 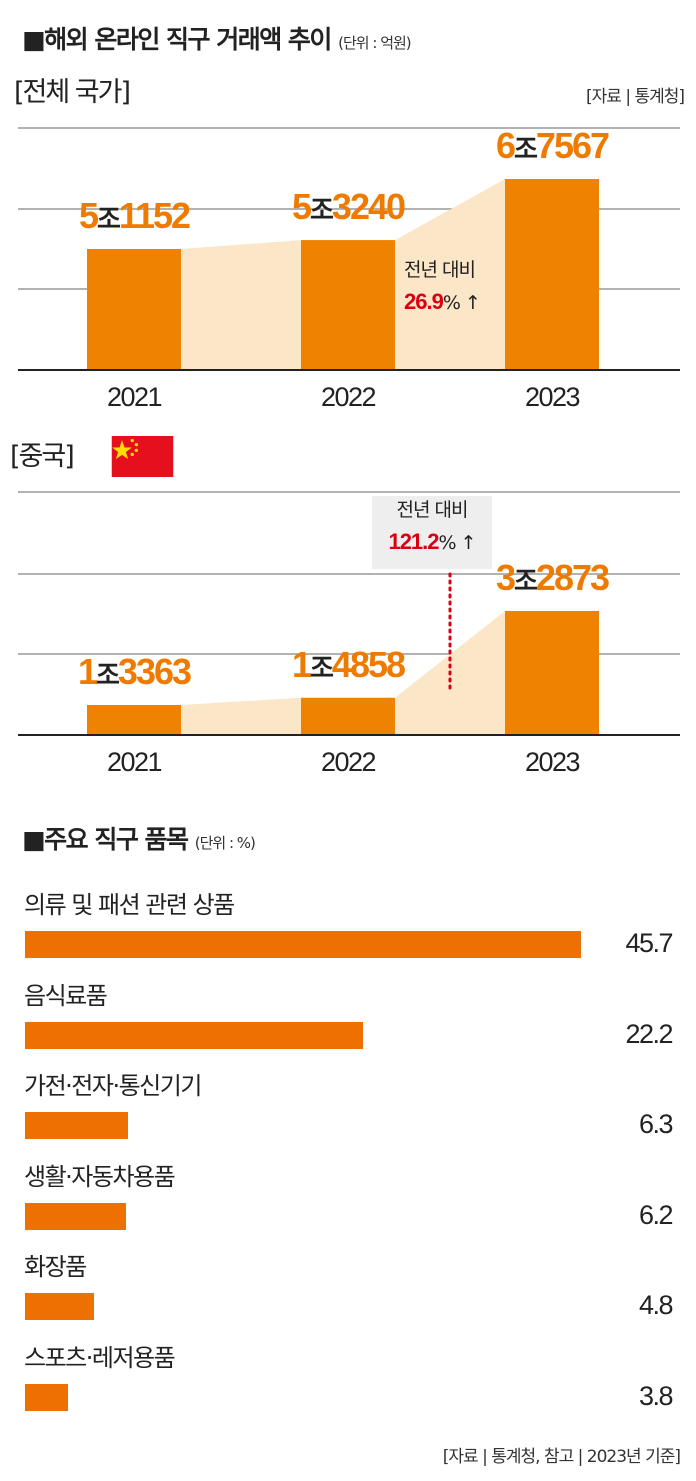 What do you see at coordinates (649, 1033) in the screenshot?
I see `item-value: 22.2` at bounding box center [649, 1033].